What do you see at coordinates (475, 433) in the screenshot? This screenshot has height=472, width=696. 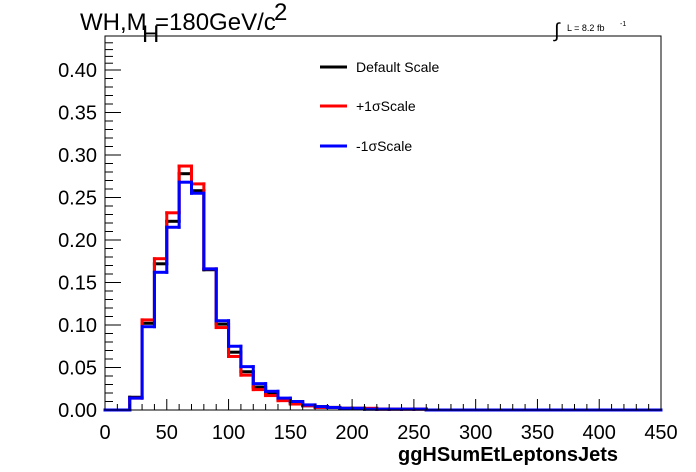 I see `x-tick-label-300: 300` at bounding box center [475, 433].